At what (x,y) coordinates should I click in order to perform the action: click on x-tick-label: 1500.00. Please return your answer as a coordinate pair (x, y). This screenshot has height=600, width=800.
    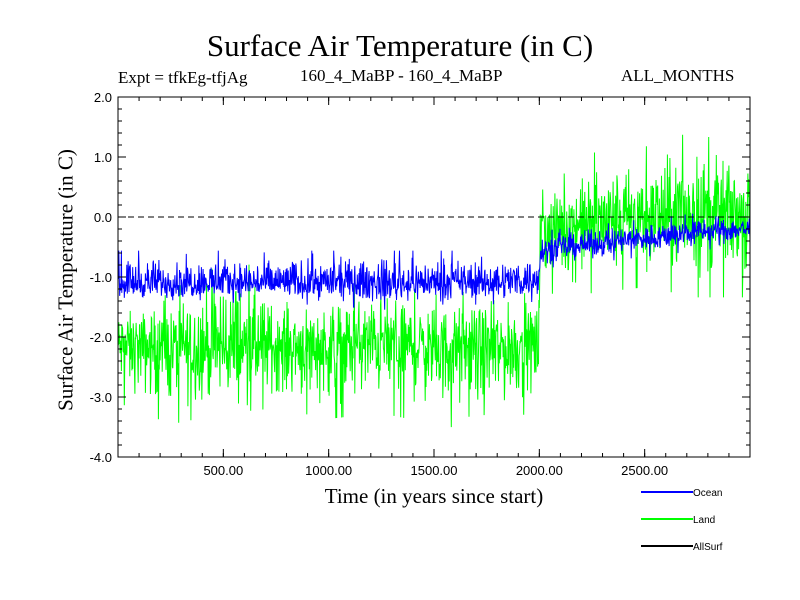
    Looking at the image, I should click on (434, 470).